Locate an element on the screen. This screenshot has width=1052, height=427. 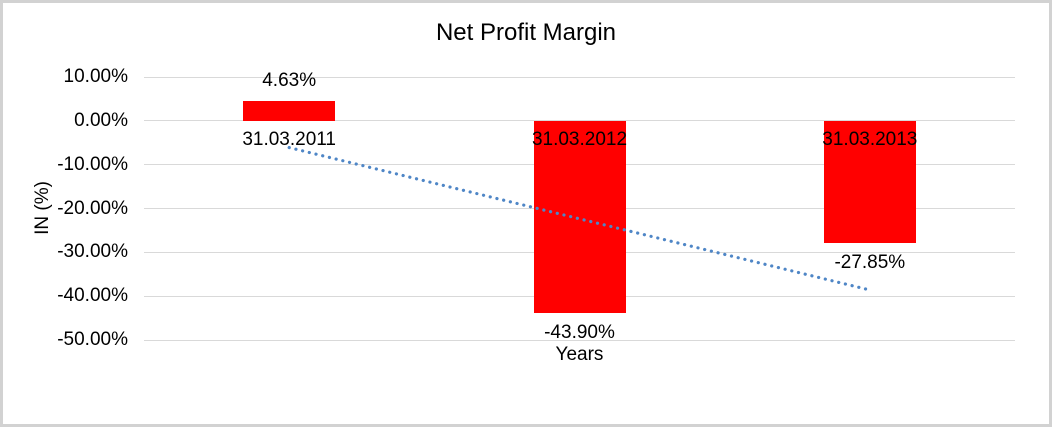
y-tick-label: 10.00% is located at coordinates (95, 76).